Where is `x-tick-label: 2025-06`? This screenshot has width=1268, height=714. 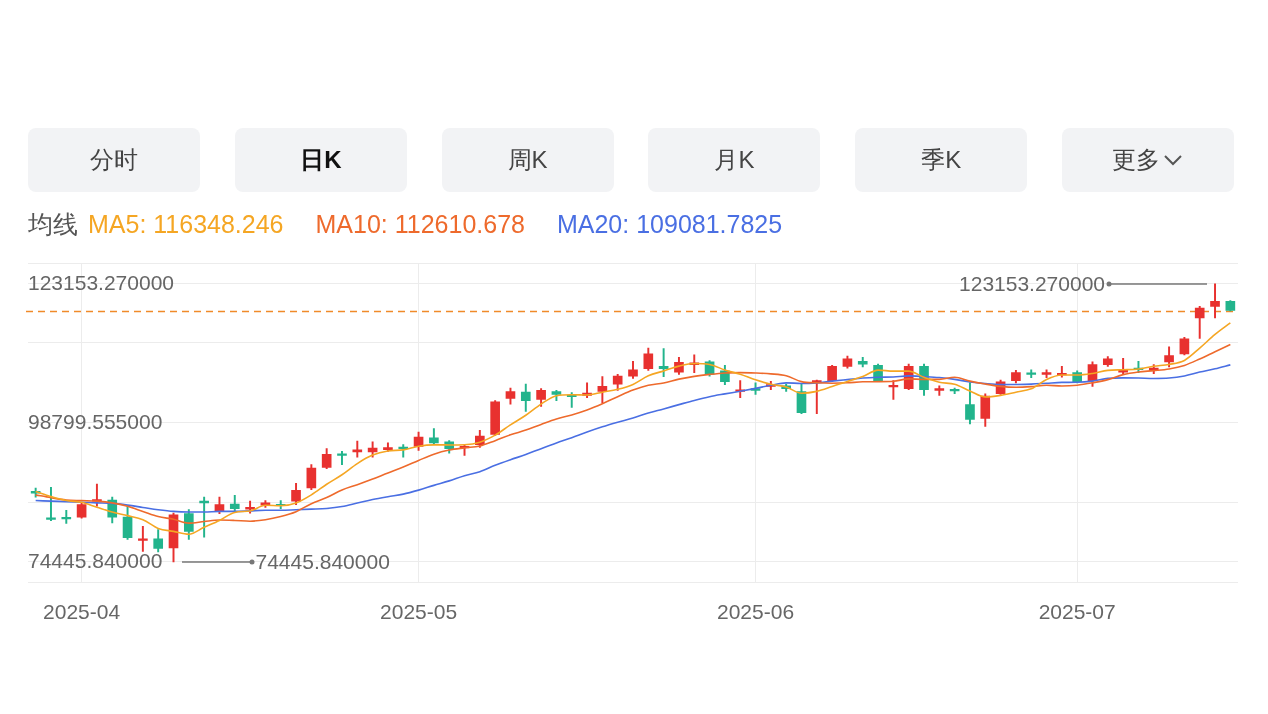 x-tick-label: 2025-06 is located at coordinates (755, 612).